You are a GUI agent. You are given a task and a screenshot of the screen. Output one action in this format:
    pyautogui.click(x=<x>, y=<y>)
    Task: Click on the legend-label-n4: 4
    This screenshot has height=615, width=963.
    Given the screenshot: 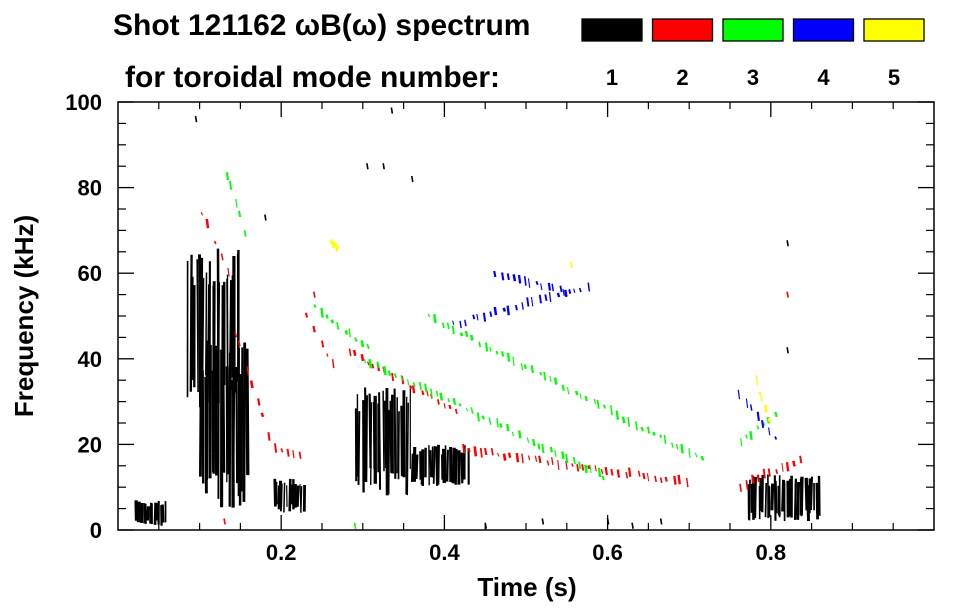 What is the action you would take?
    pyautogui.click(x=823, y=77)
    